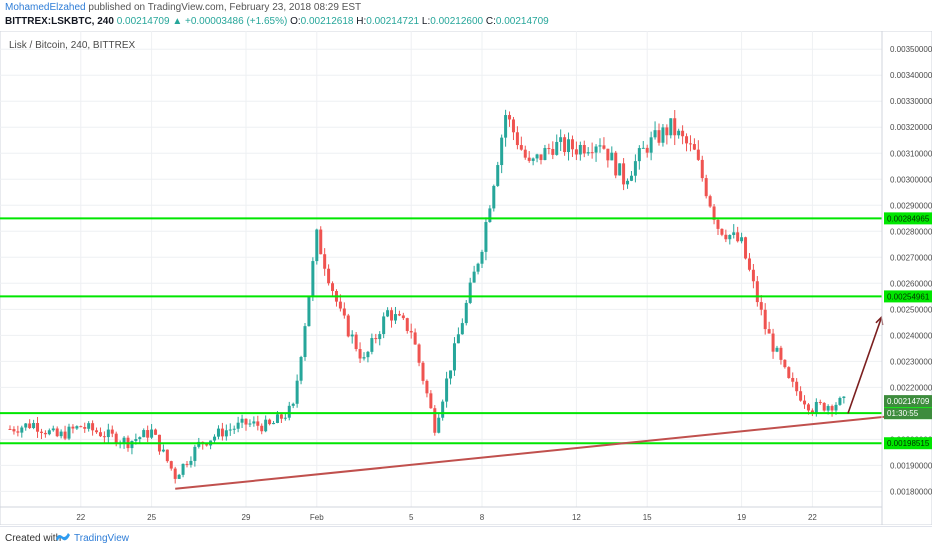  What do you see at coordinates (504, 517) in the screenshot?
I see `time-axis: 222529Feb581215192228Mar` at bounding box center [504, 517].